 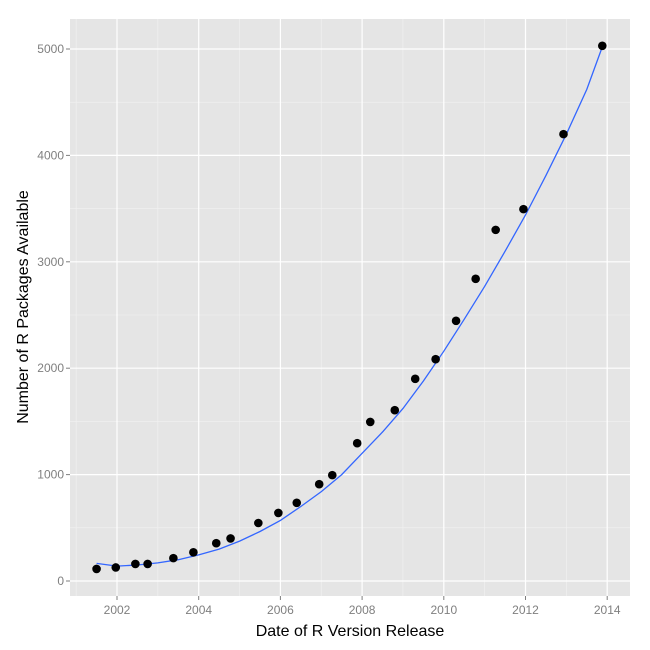 I want to click on y-tick-label: 1000, so click(x=50, y=475).